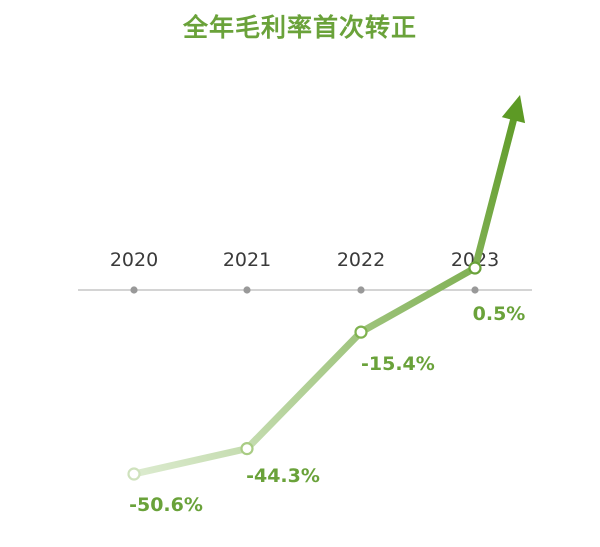  Describe the element at coordinates (299, 27) in the screenshot. I see `chart-title: 全年毛利率首次转正` at that location.